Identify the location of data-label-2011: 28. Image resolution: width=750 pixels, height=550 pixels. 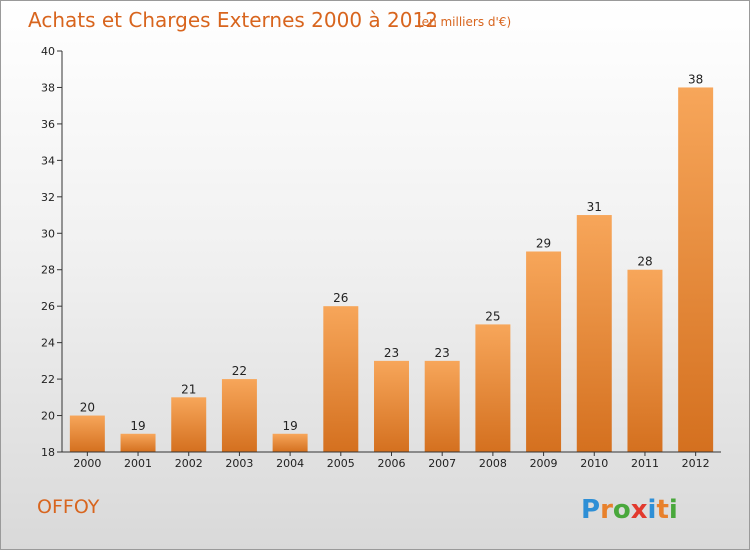
(644, 262).